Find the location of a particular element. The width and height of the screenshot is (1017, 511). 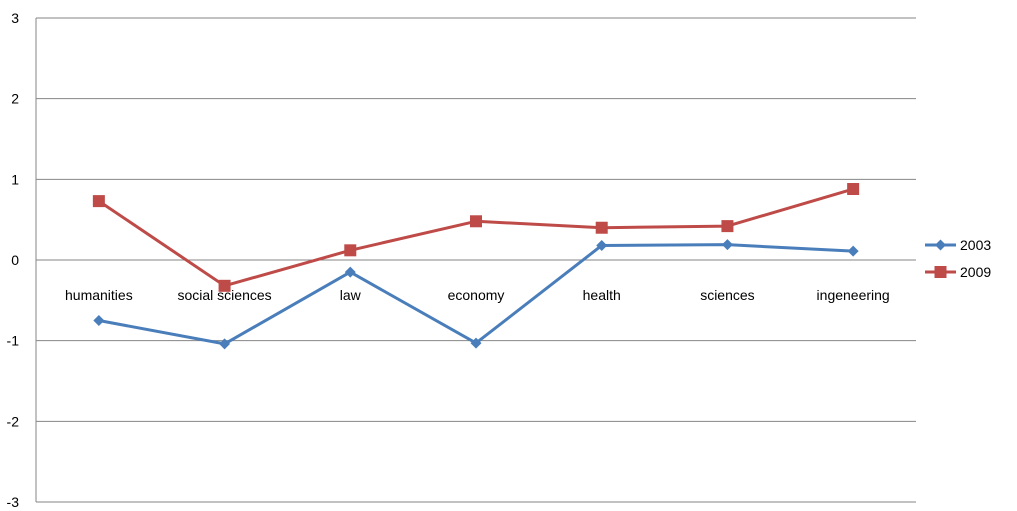

legend-label: 2003 is located at coordinates (975, 245).